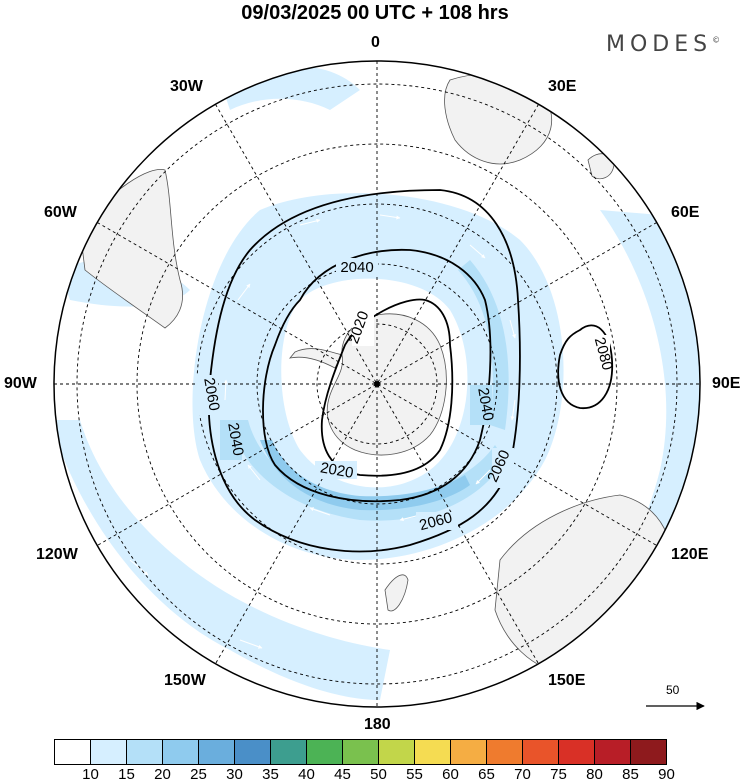  Describe the element at coordinates (315, 358) in the screenshot. I see `antarctic-peninsula` at that location.